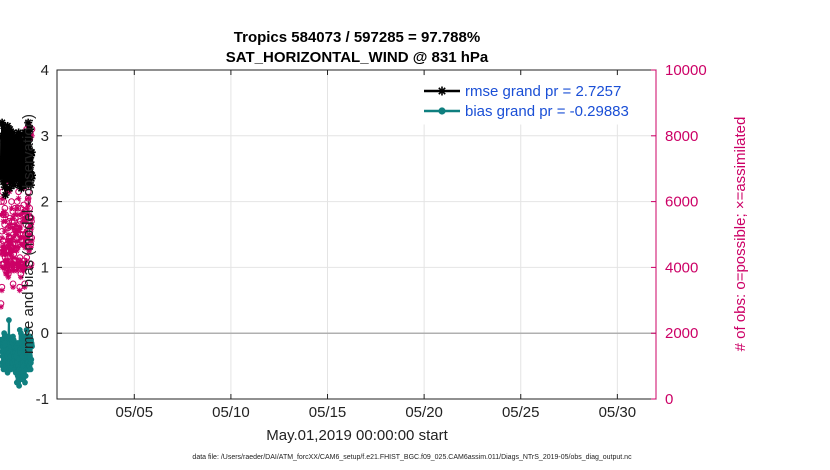 This screenshot has width=830, height=470. Describe the element at coordinates (45, 70) in the screenshot. I see `y-tick-label: 4` at that location.